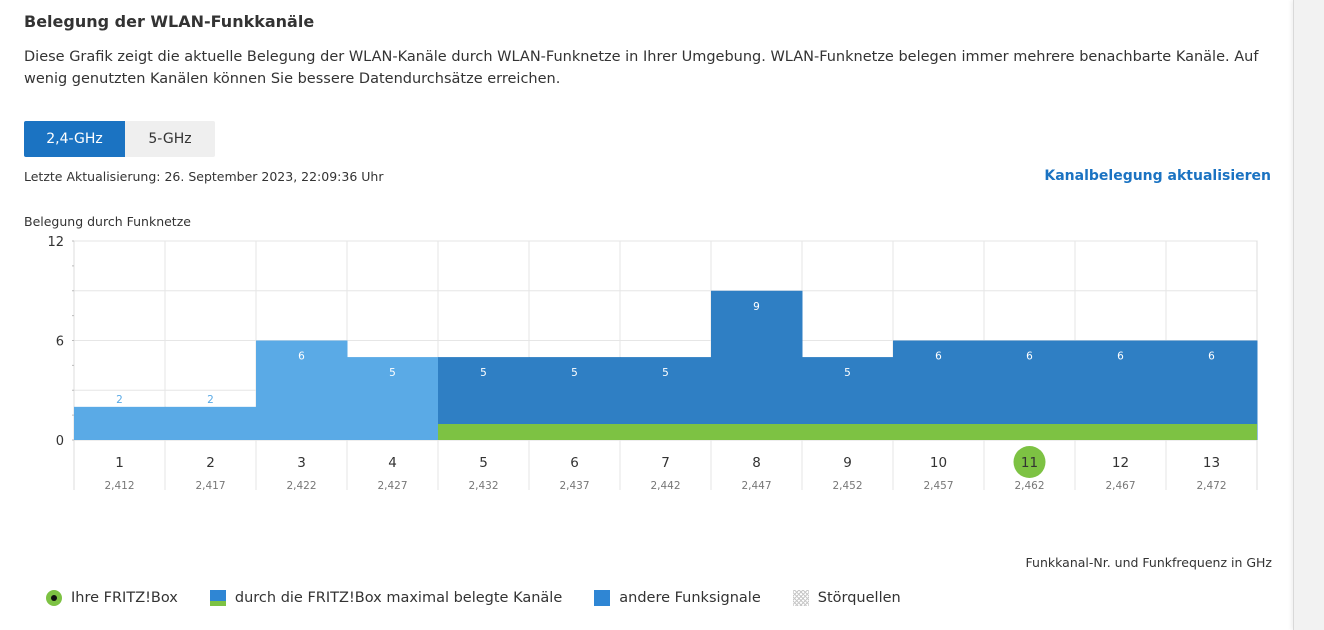 The image size is (1324, 630). I want to click on x-tick-label: 2, so click(210, 463).